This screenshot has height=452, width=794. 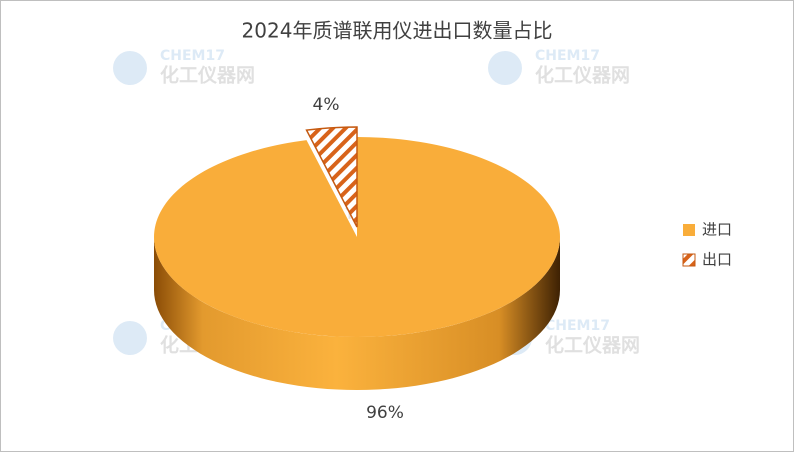 I want to click on data-label: 96%, so click(x=385, y=413).